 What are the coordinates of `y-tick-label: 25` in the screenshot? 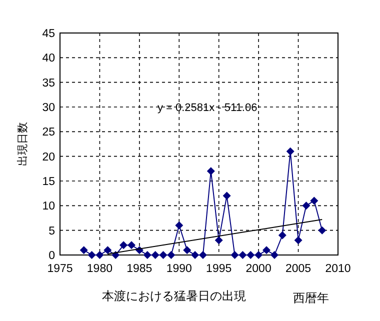 It's located at (48, 132).